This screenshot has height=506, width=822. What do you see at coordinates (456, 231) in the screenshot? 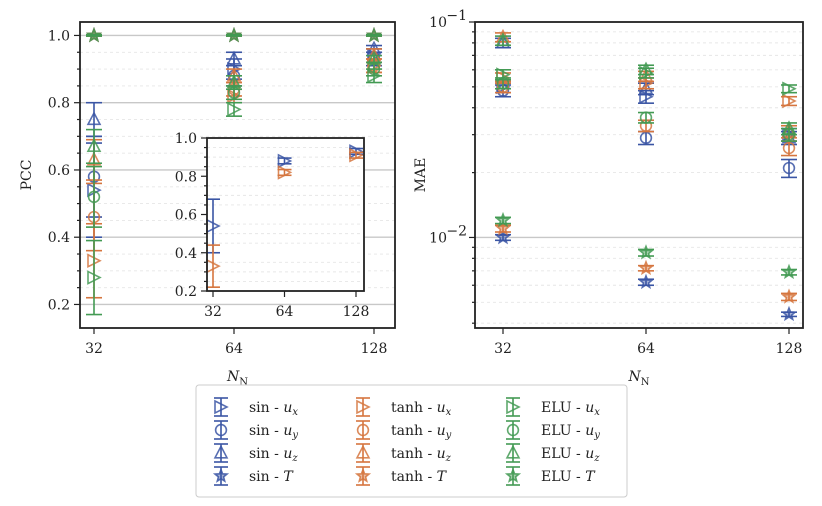
I see `y-tick-exponent: −2` at bounding box center [456, 231].